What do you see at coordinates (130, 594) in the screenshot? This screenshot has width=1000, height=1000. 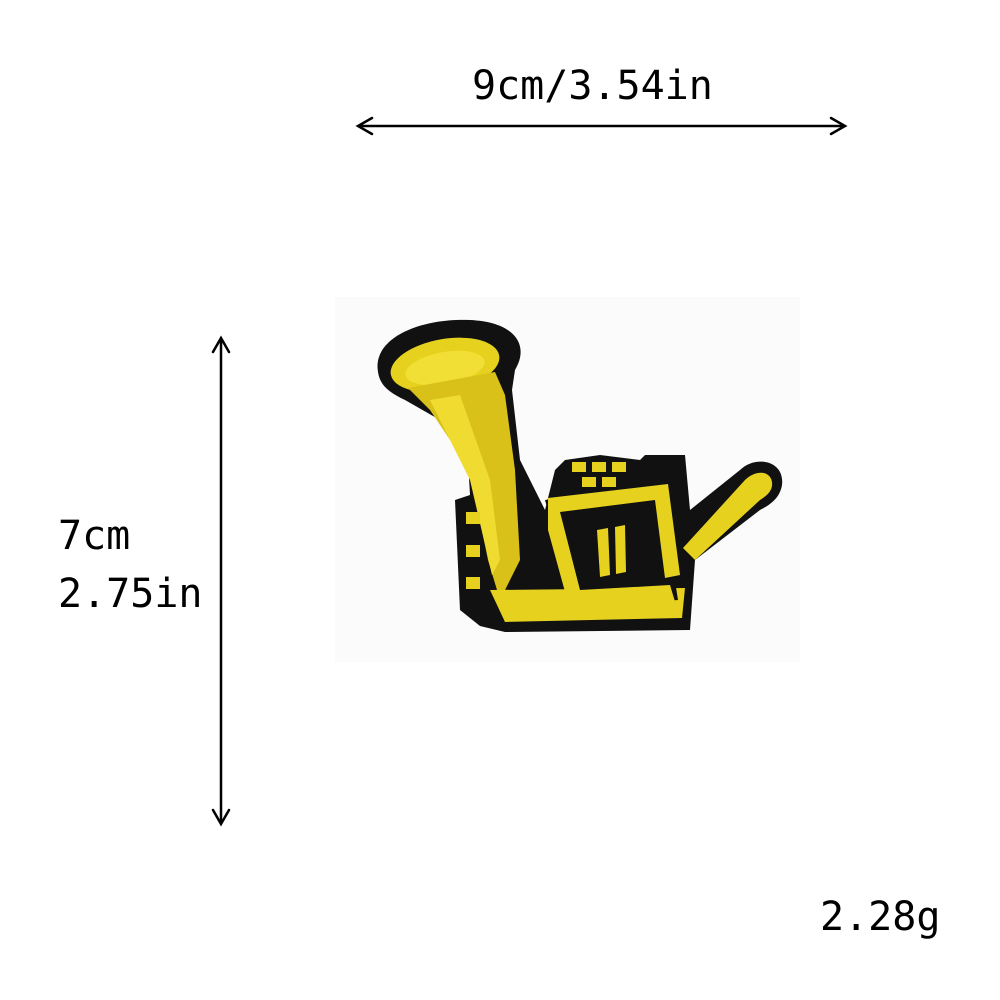 I see `height-label-in: 2.75in` at bounding box center [130, 594].